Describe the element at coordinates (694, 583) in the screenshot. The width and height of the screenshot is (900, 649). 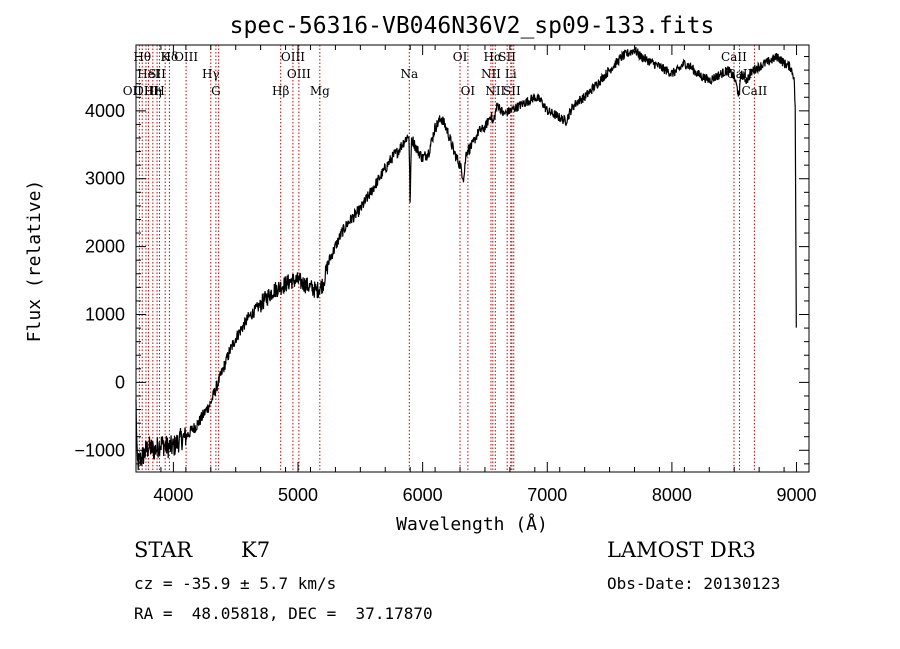
I see `observation-date: Obs-Date: 20130123` at that location.